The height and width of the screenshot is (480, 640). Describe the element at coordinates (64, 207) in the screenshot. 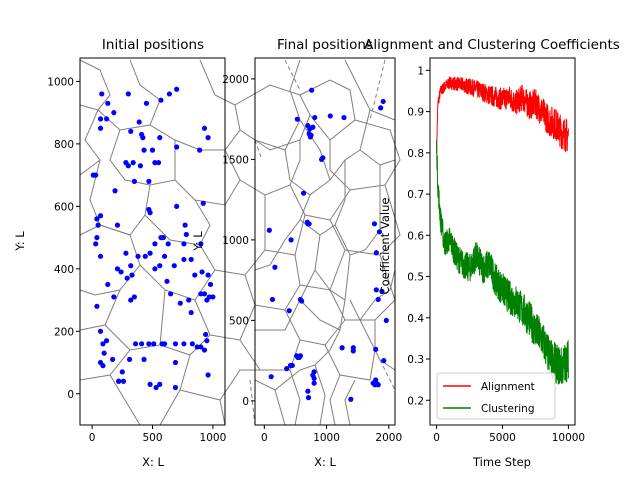

I see `initial-y-tick-label-600: 600` at that location.